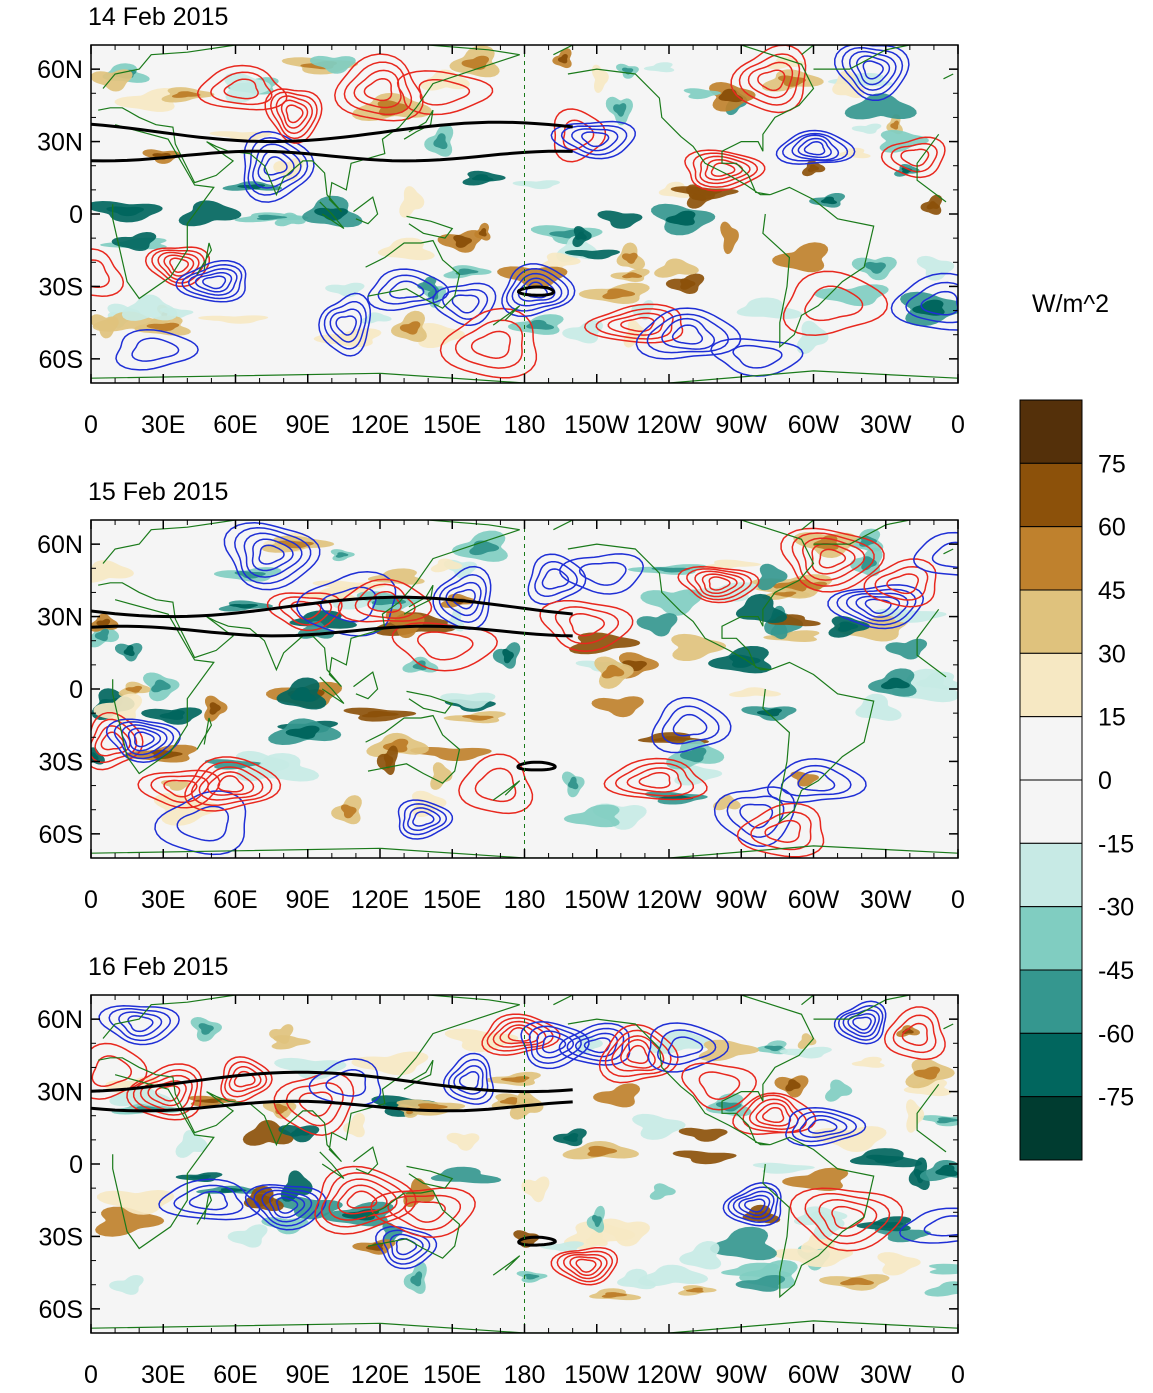 Image resolution: width=1153 pixels, height=1393 pixels. What do you see at coordinates (1112, 528) in the screenshot?
I see `colorbar-label: 60` at bounding box center [1112, 528].